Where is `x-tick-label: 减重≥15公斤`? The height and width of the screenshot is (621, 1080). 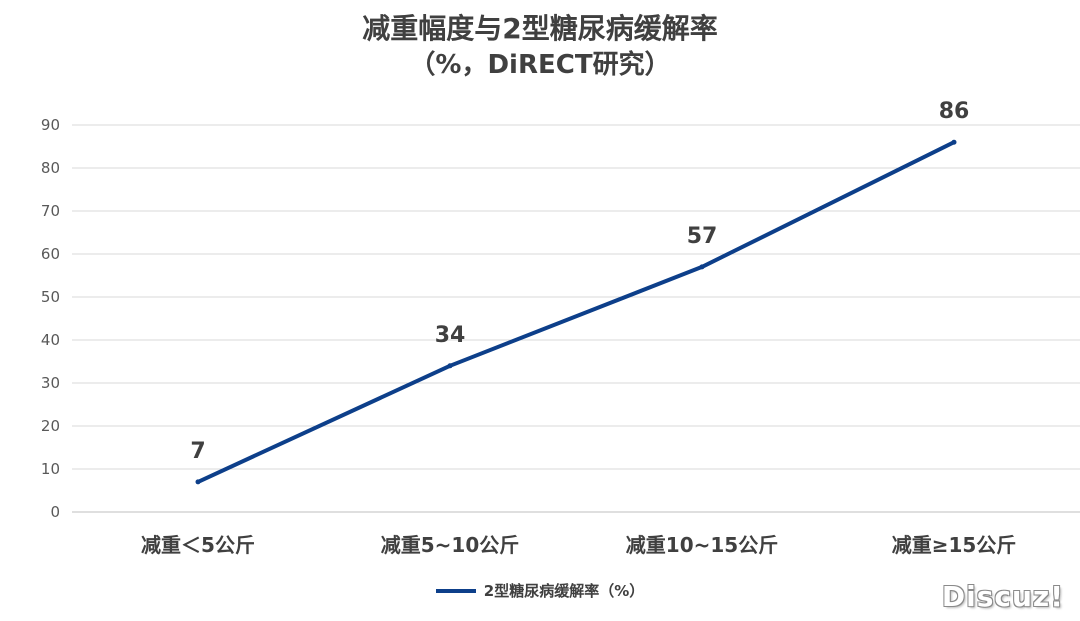
x-tick-label: 减重≥15公斤 is located at coordinates (954, 545).